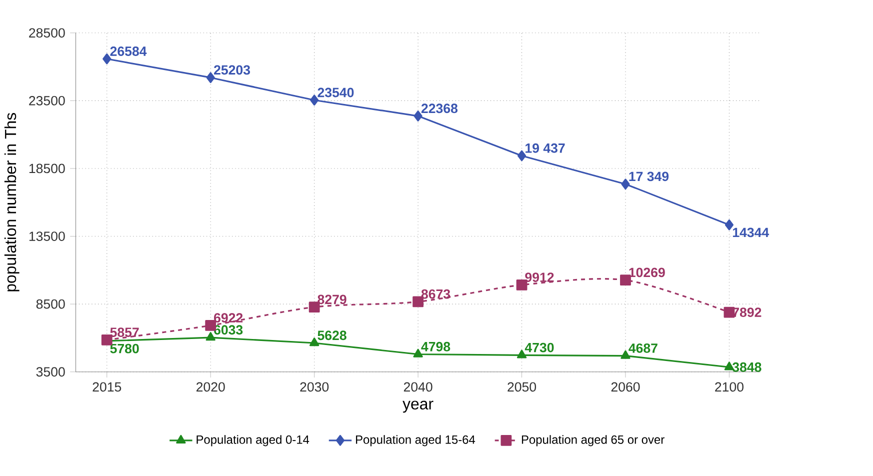 The image size is (873, 476). I want to click on data-label: 17 349, so click(649, 177).